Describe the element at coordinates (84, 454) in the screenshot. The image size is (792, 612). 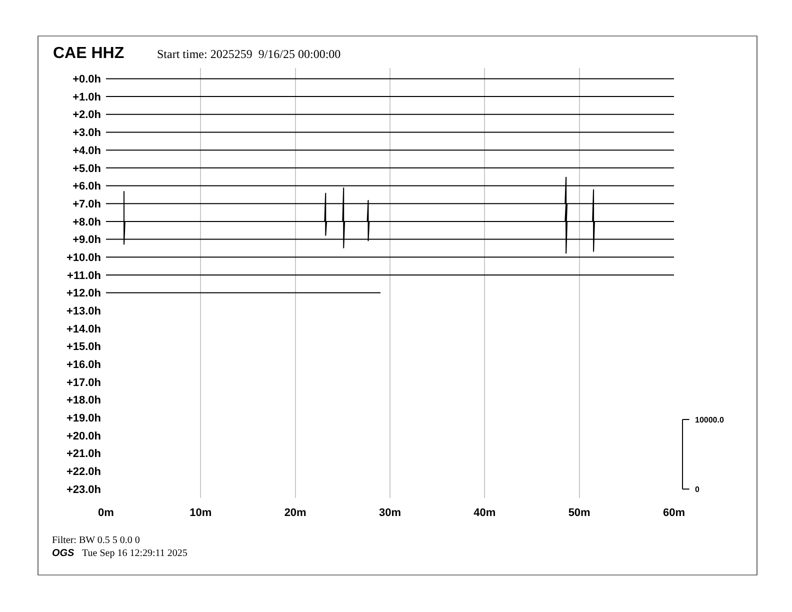
I see `y-tick-label: +21.0h` at that location.